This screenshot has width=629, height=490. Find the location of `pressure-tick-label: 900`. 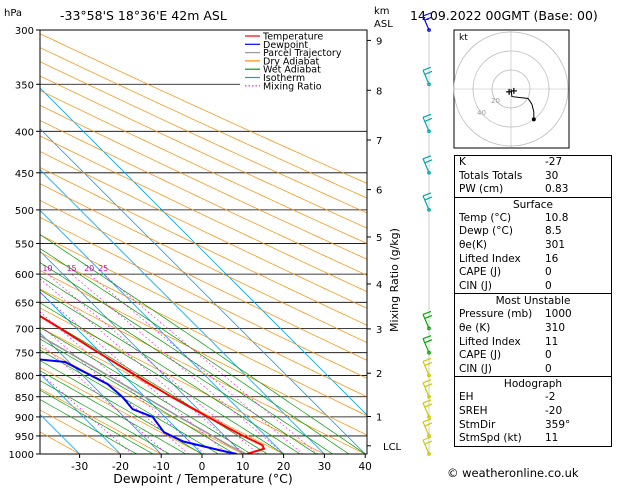

pressure-tick-label: 900 is located at coordinates (24, 418).